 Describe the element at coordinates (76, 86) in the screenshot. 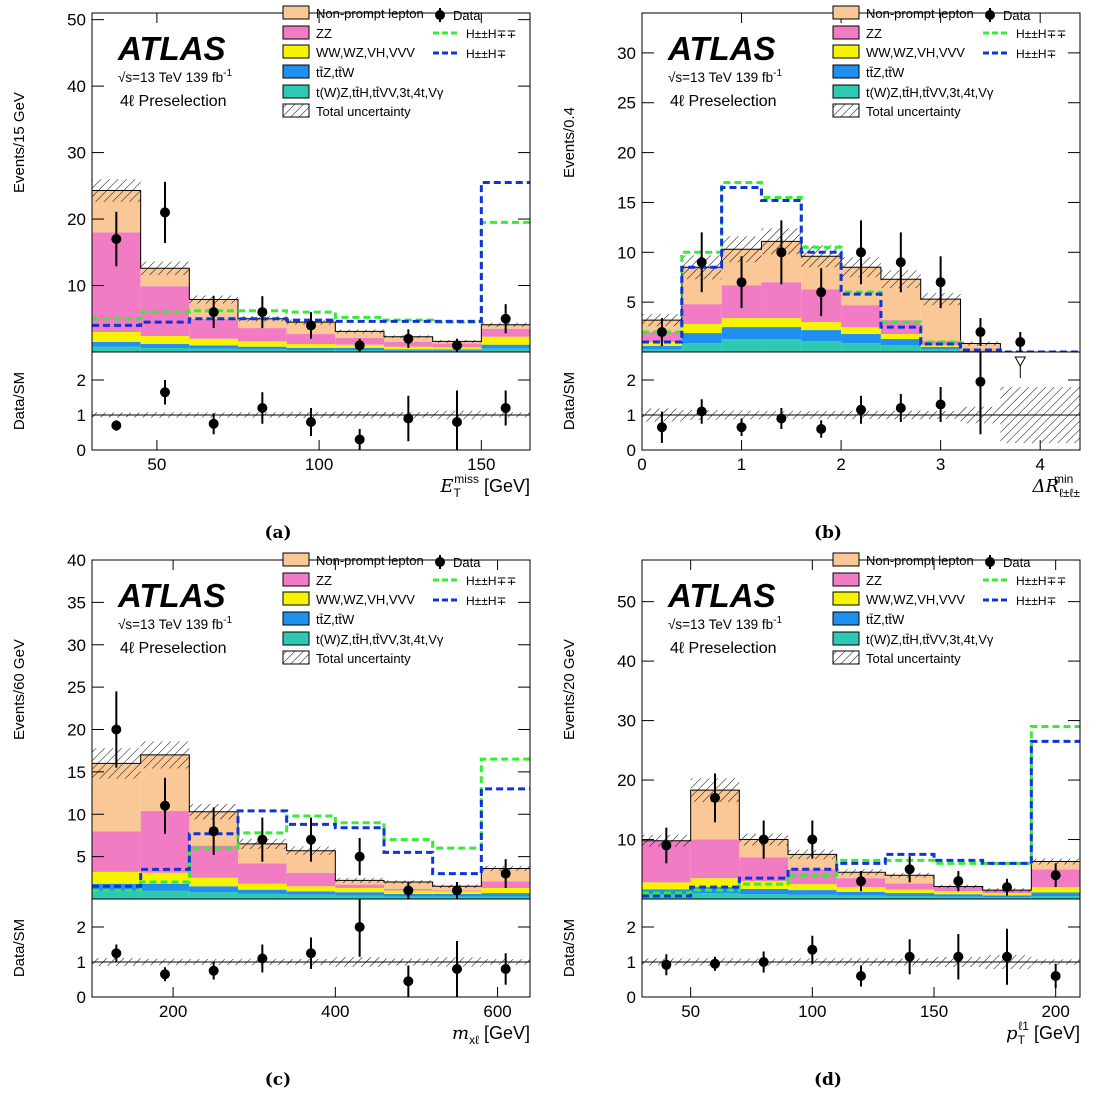

I see `y-tick-label: 40` at that location.